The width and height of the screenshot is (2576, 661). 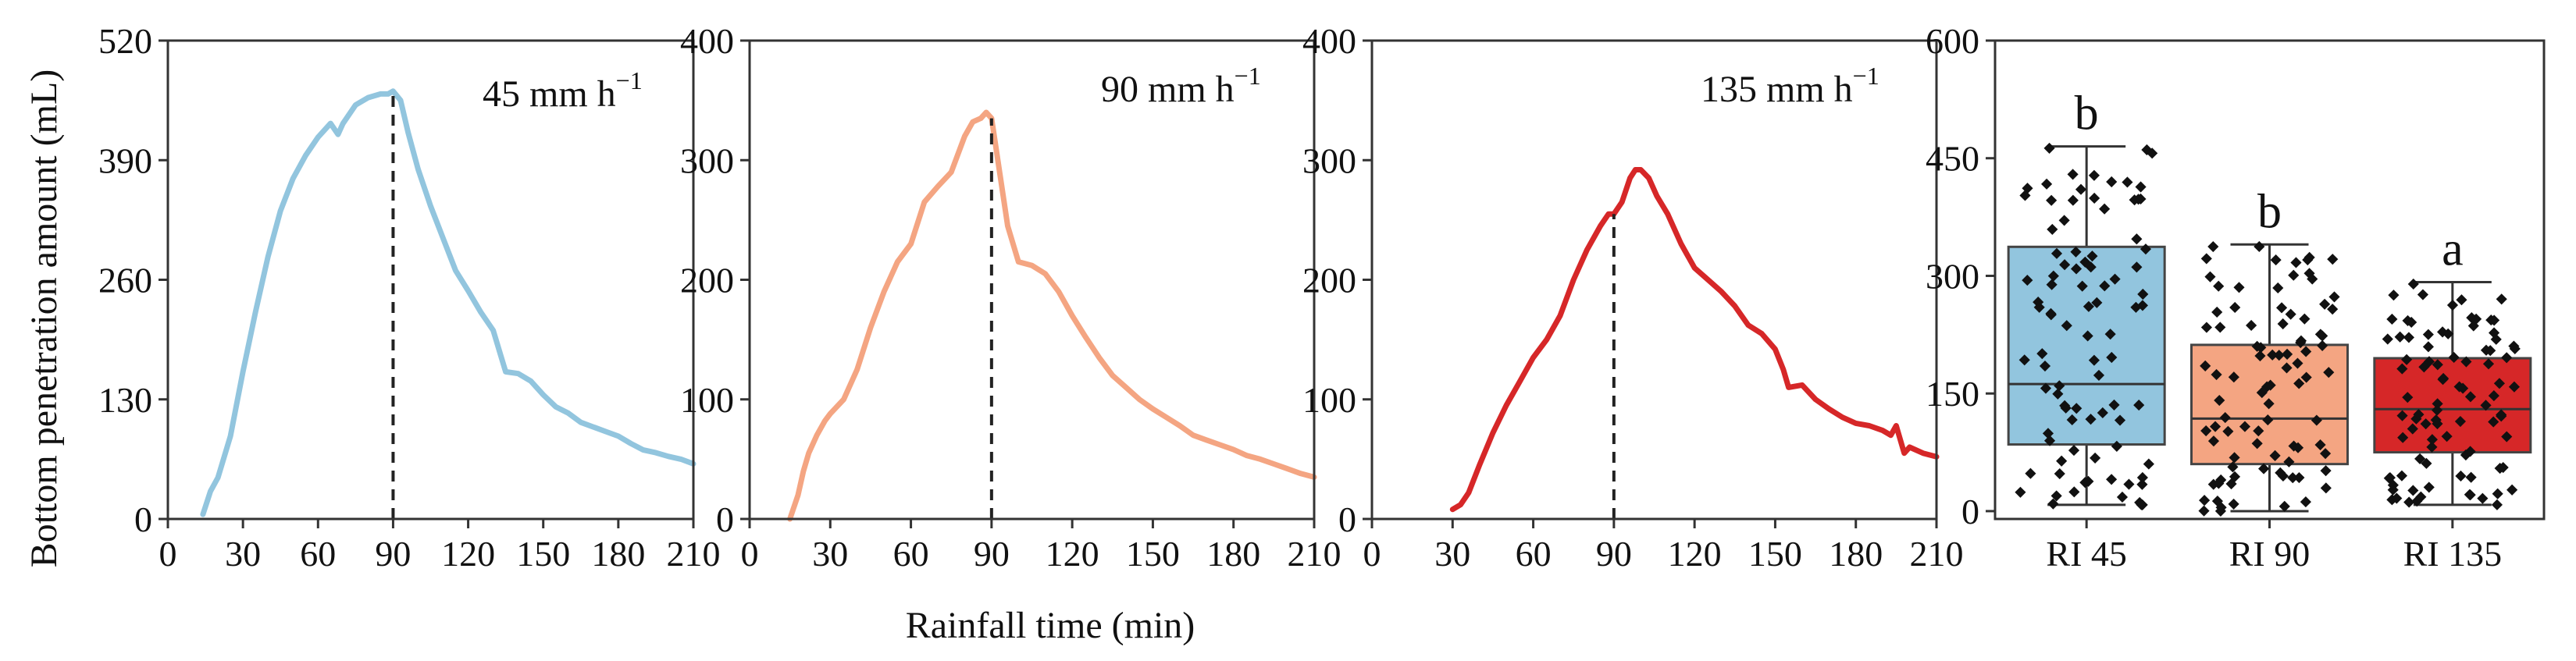 I want to click on significance-letter: a, so click(x=2453, y=250).